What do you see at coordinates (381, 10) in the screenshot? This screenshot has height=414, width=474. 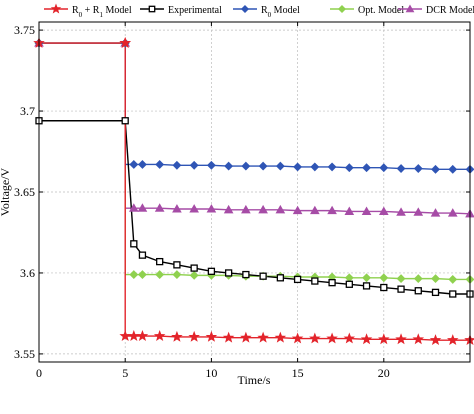 I see `legend-label: Opt. Model` at bounding box center [381, 10].